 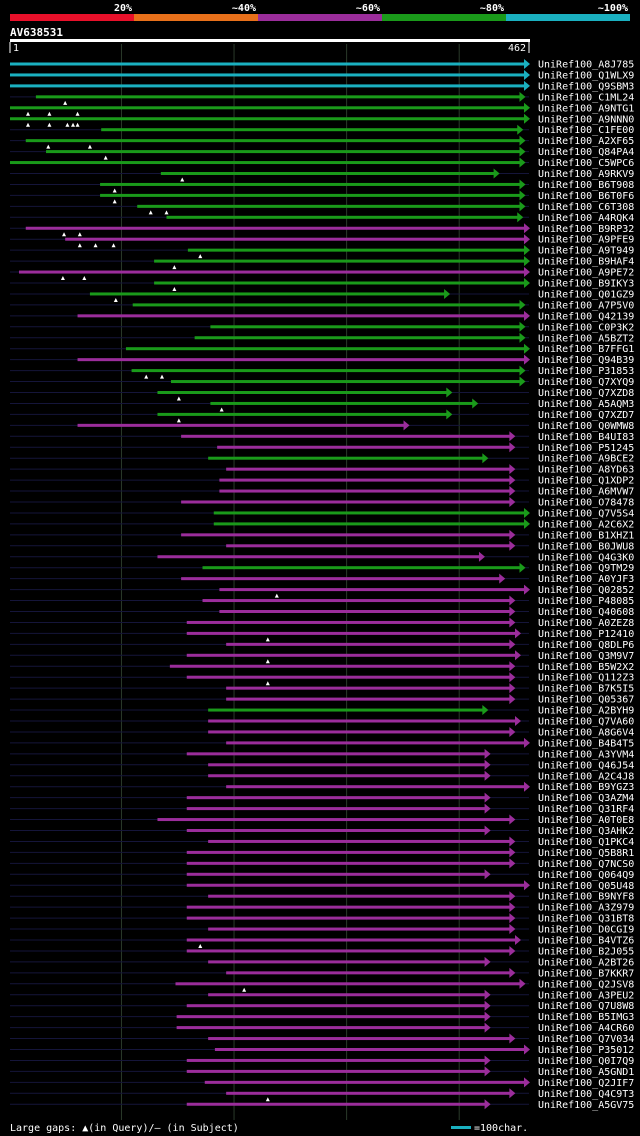 What do you see at coordinates (322, 820) in the screenshot?
I see `hit-row: UniRef100_A0T0E8` at bounding box center [322, 820].